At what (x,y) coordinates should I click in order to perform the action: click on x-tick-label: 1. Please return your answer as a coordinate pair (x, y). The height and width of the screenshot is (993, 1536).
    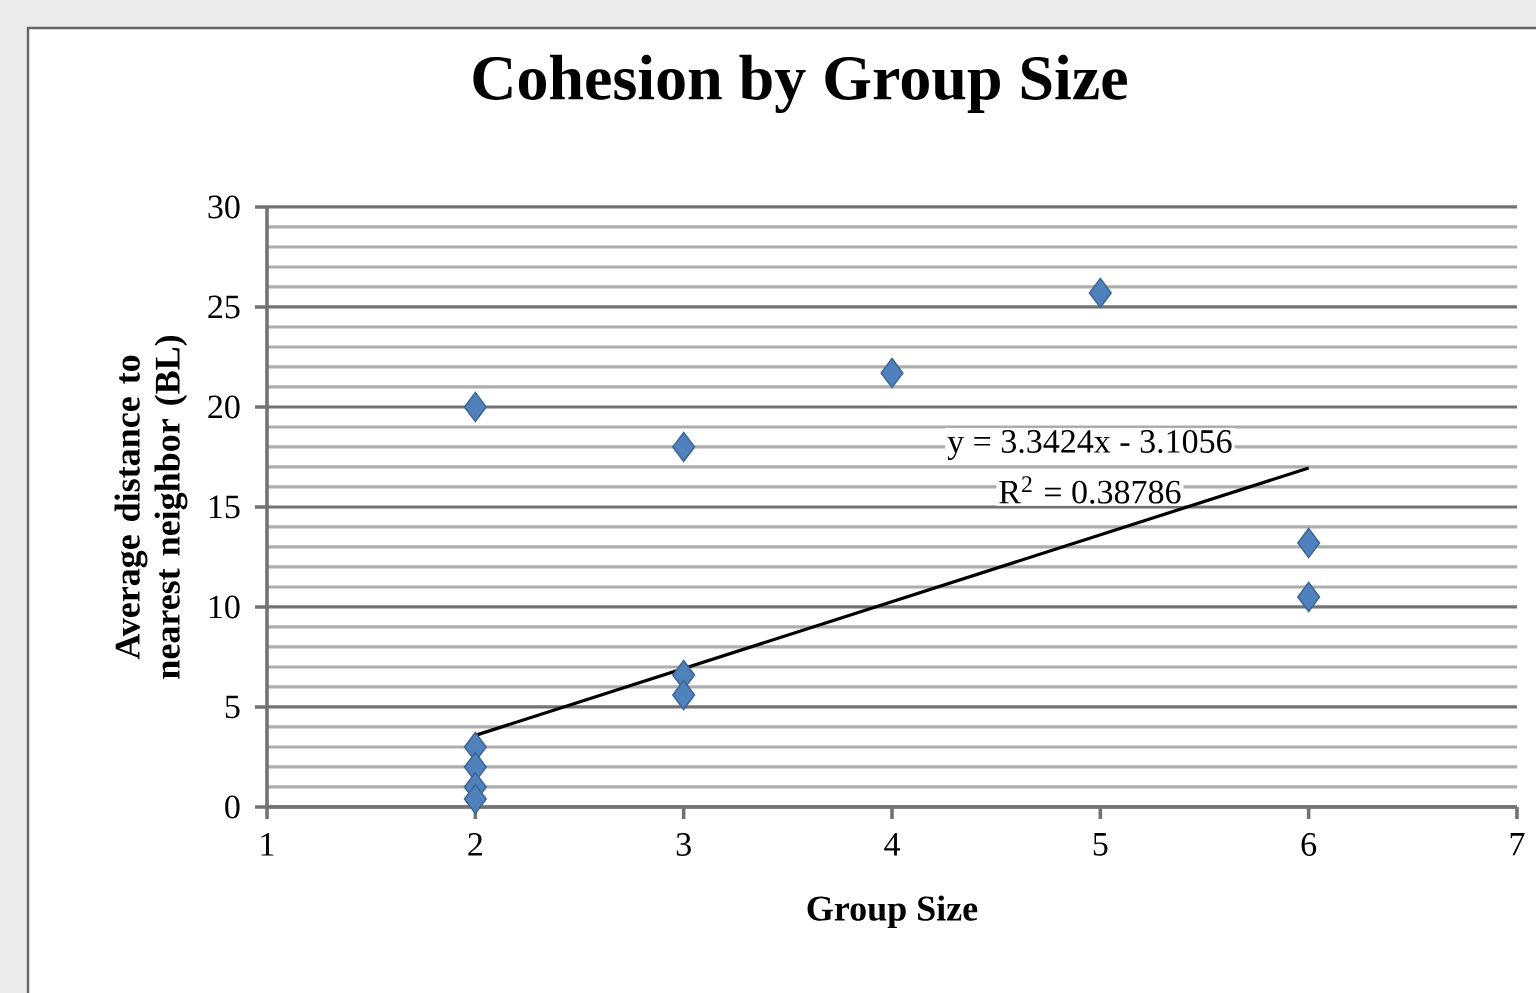
    Looking at the image, I should click on (267, 844).